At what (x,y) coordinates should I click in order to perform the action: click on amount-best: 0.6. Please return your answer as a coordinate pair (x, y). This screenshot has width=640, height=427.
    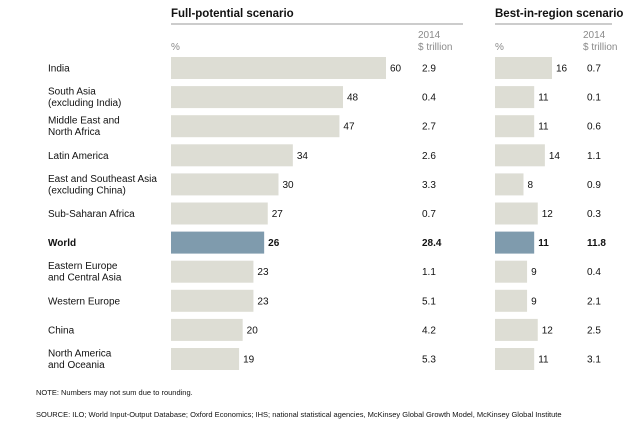
    Looking at the image, I should click on (594, 127).